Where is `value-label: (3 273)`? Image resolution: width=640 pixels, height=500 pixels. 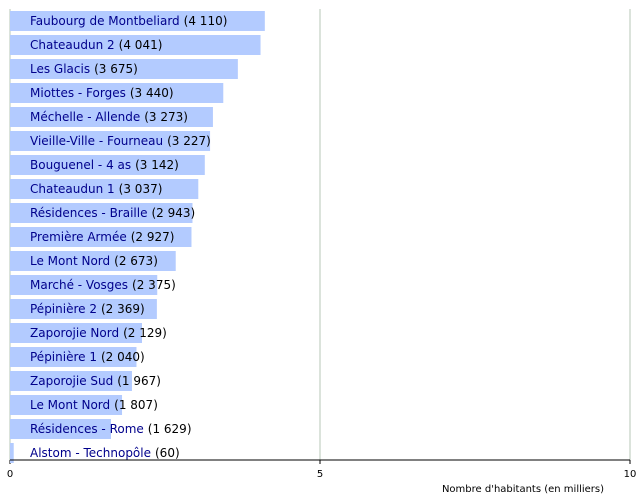 value-label: (3 273) is located at coordinates (166, 117).